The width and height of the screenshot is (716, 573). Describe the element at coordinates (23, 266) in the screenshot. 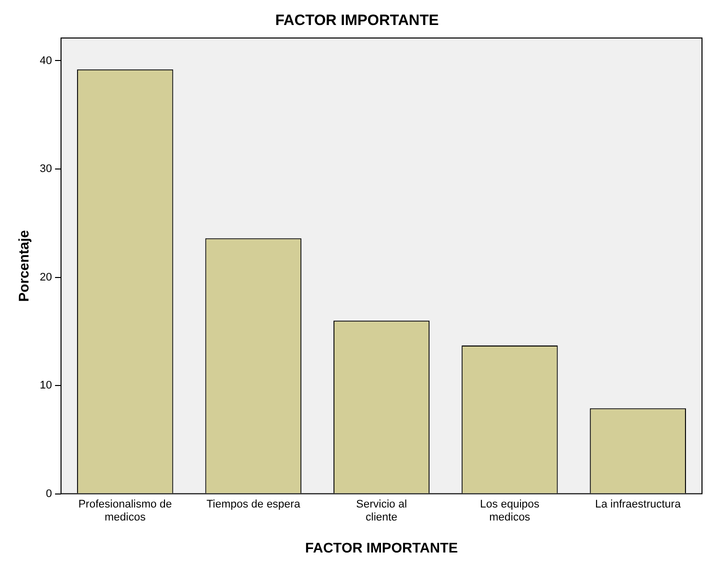

I see `y-axis-title: Porcentaje` at that location.